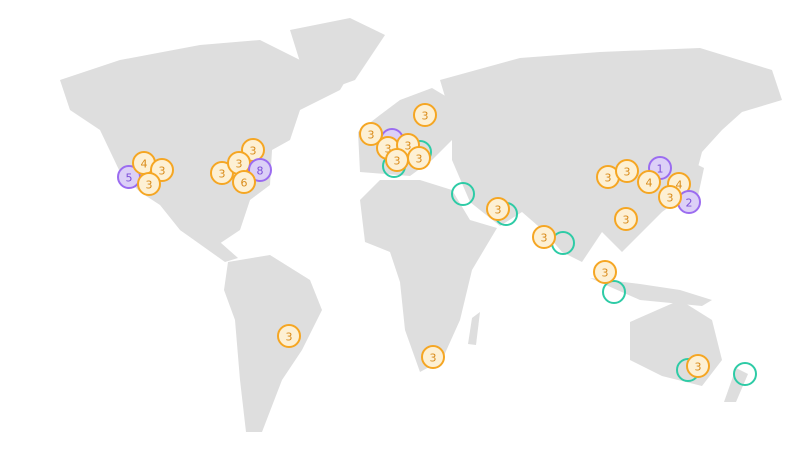 The height and width of the screenshot is (453, 800). What do you see at coordinates (676, 343) in the screenshot?
I see `australia` at bounding box center [676, 343].